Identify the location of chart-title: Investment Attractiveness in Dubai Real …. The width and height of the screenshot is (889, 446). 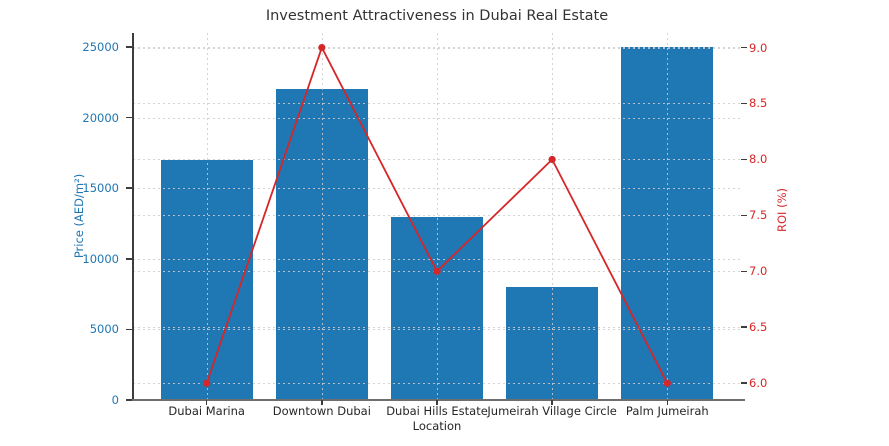
(437, 16).